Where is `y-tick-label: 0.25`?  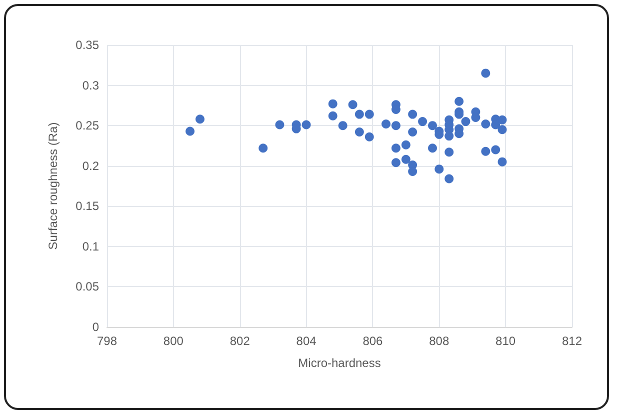 y-tick-label: 0.25 is located at coordinates (88, 125).